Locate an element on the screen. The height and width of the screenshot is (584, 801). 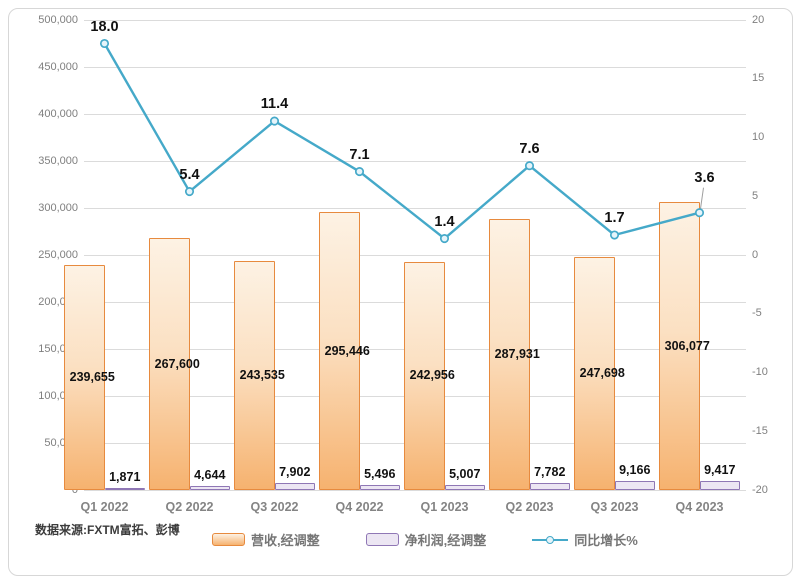
legend-item-label: 净利润,经调整 is located at coordinates (445, 540).